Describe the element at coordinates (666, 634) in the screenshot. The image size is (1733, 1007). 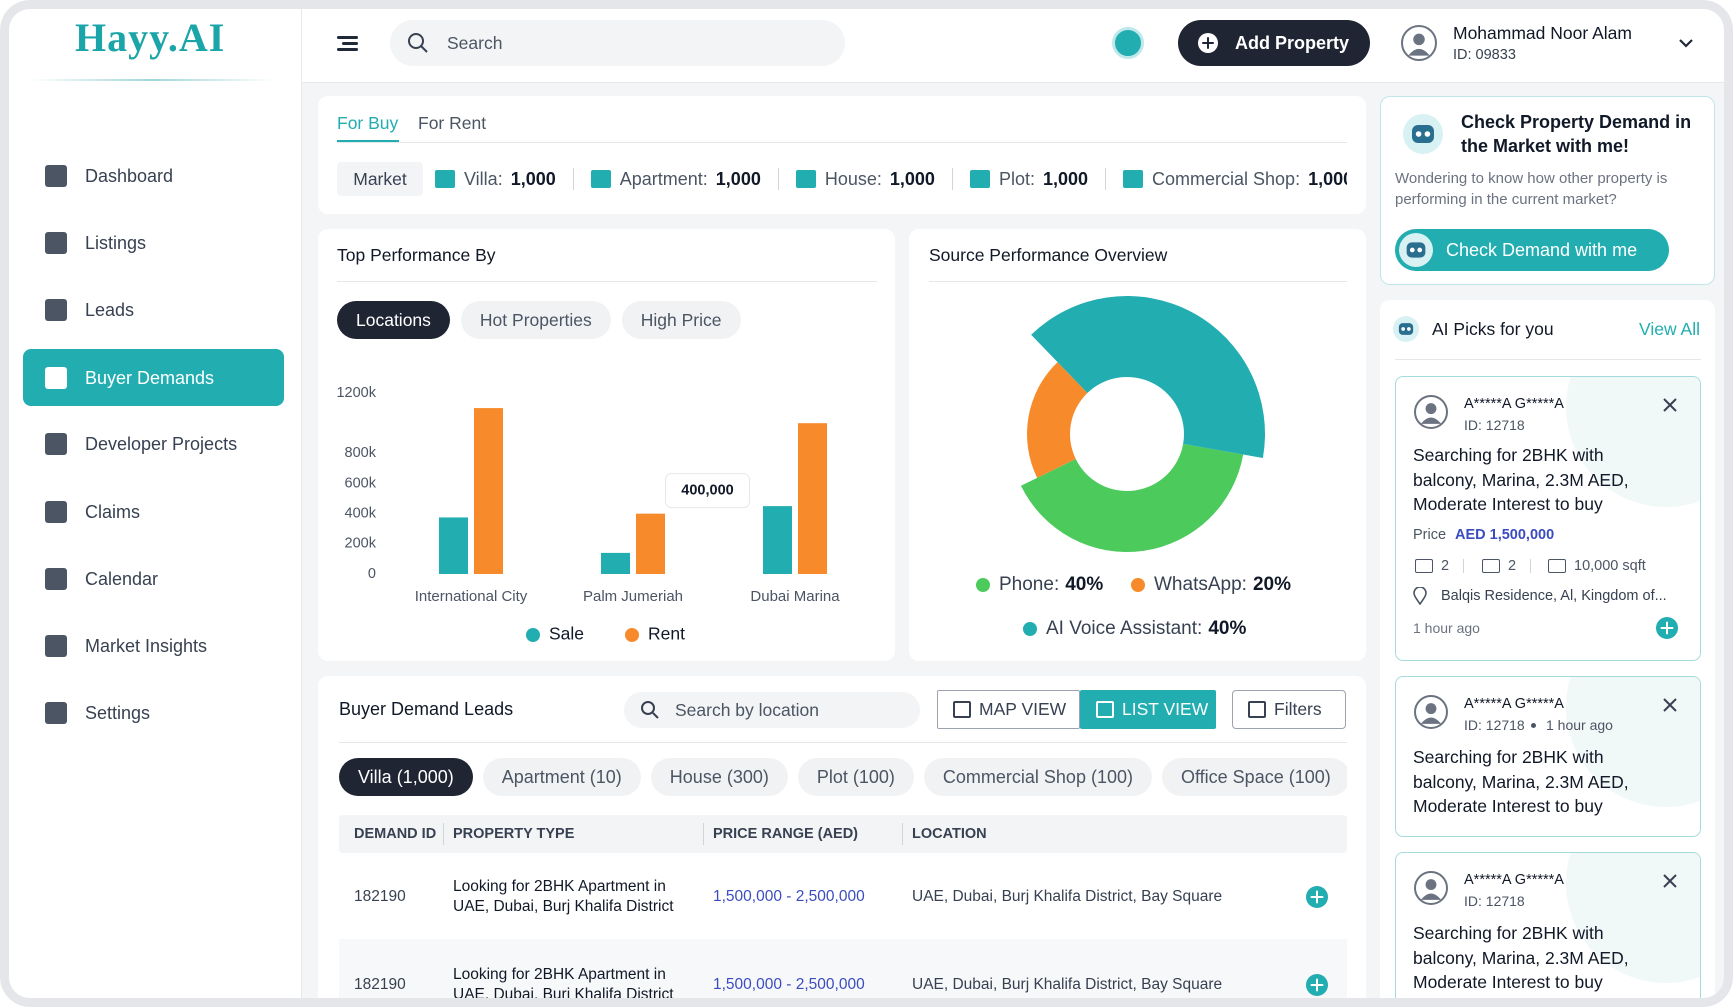
I see `legend-label: Rent` at that location.